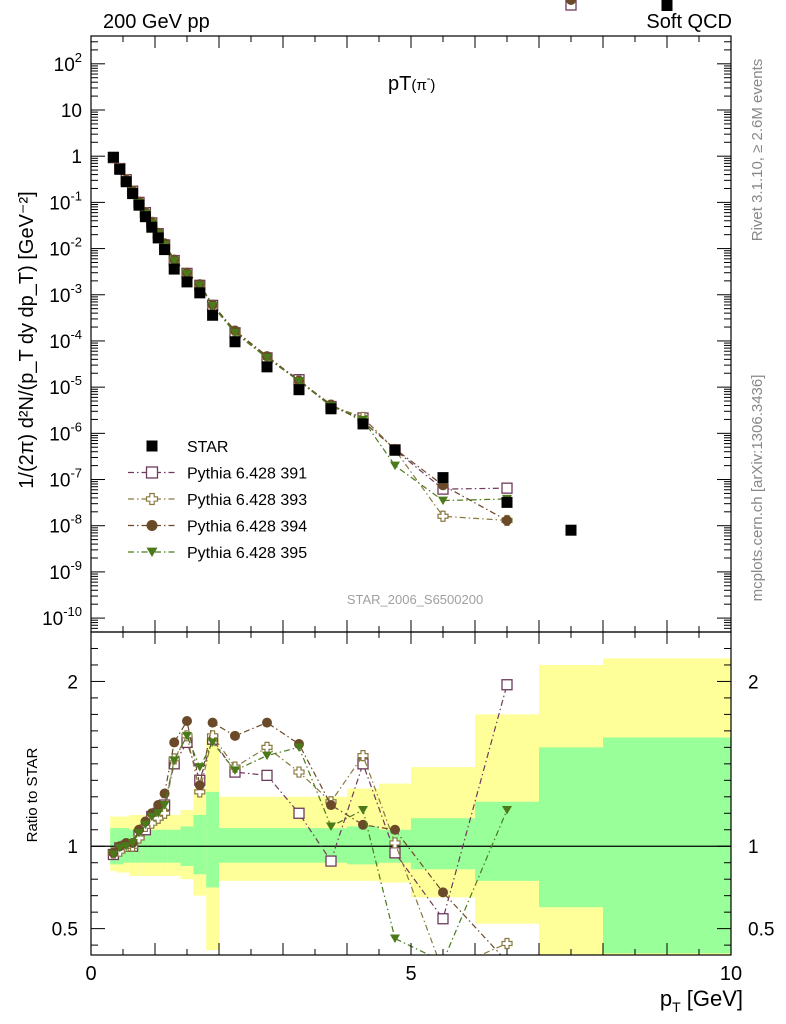 The height and width of the screenshot is (1024, 786). Describe the element at coordinates (65, 930) in the screenshot. I see `ratio-y-tick-label: 0.5` at that location.